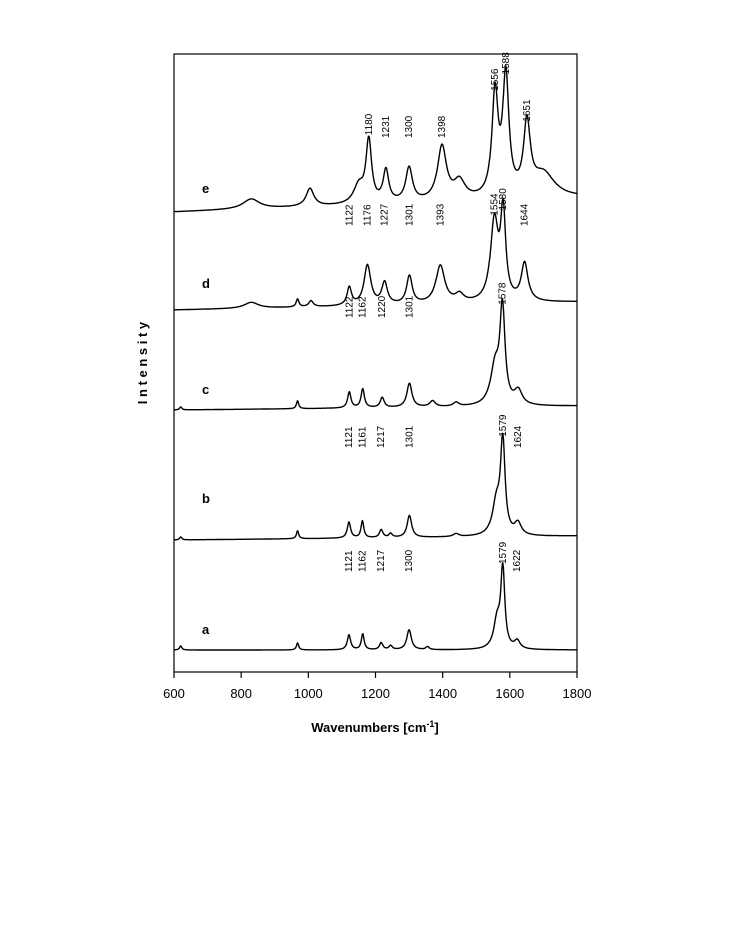 The image size is (733, 951). Describe the element at coordinates (494, 204) in the screenshot. I see `peak-label-d-1554: 1554` at that location.